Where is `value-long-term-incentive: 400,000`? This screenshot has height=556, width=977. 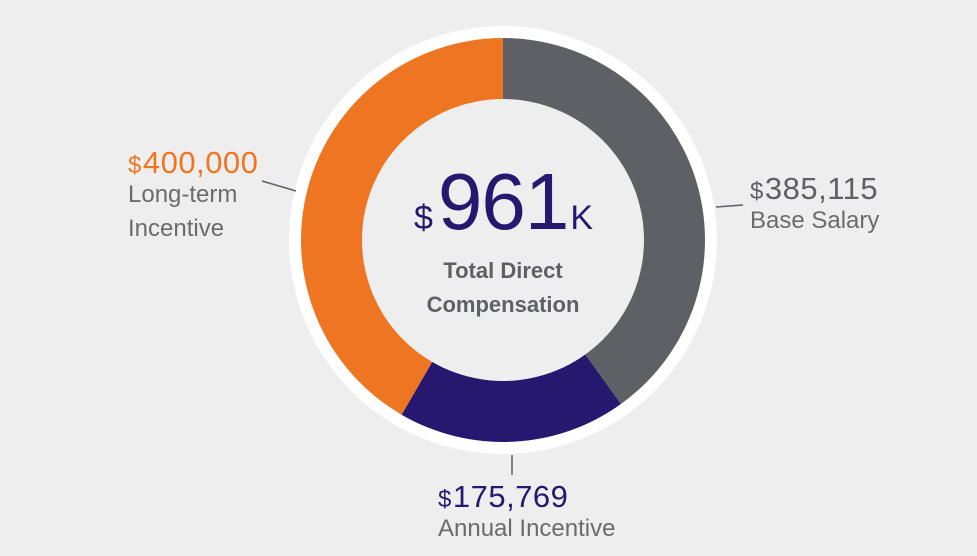 value-long-term-incentive: 400,000 is located at coordinates (200, 162).